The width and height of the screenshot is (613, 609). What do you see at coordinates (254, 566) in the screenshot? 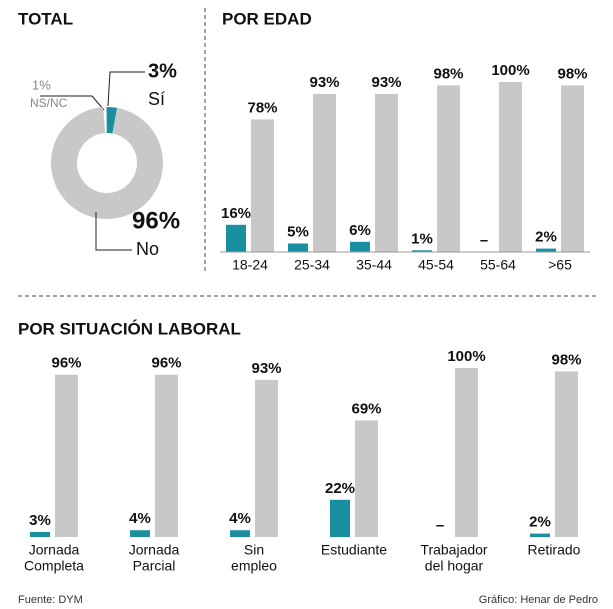
I see `x-tick-label: empleo` at bounding box center [254, 566].